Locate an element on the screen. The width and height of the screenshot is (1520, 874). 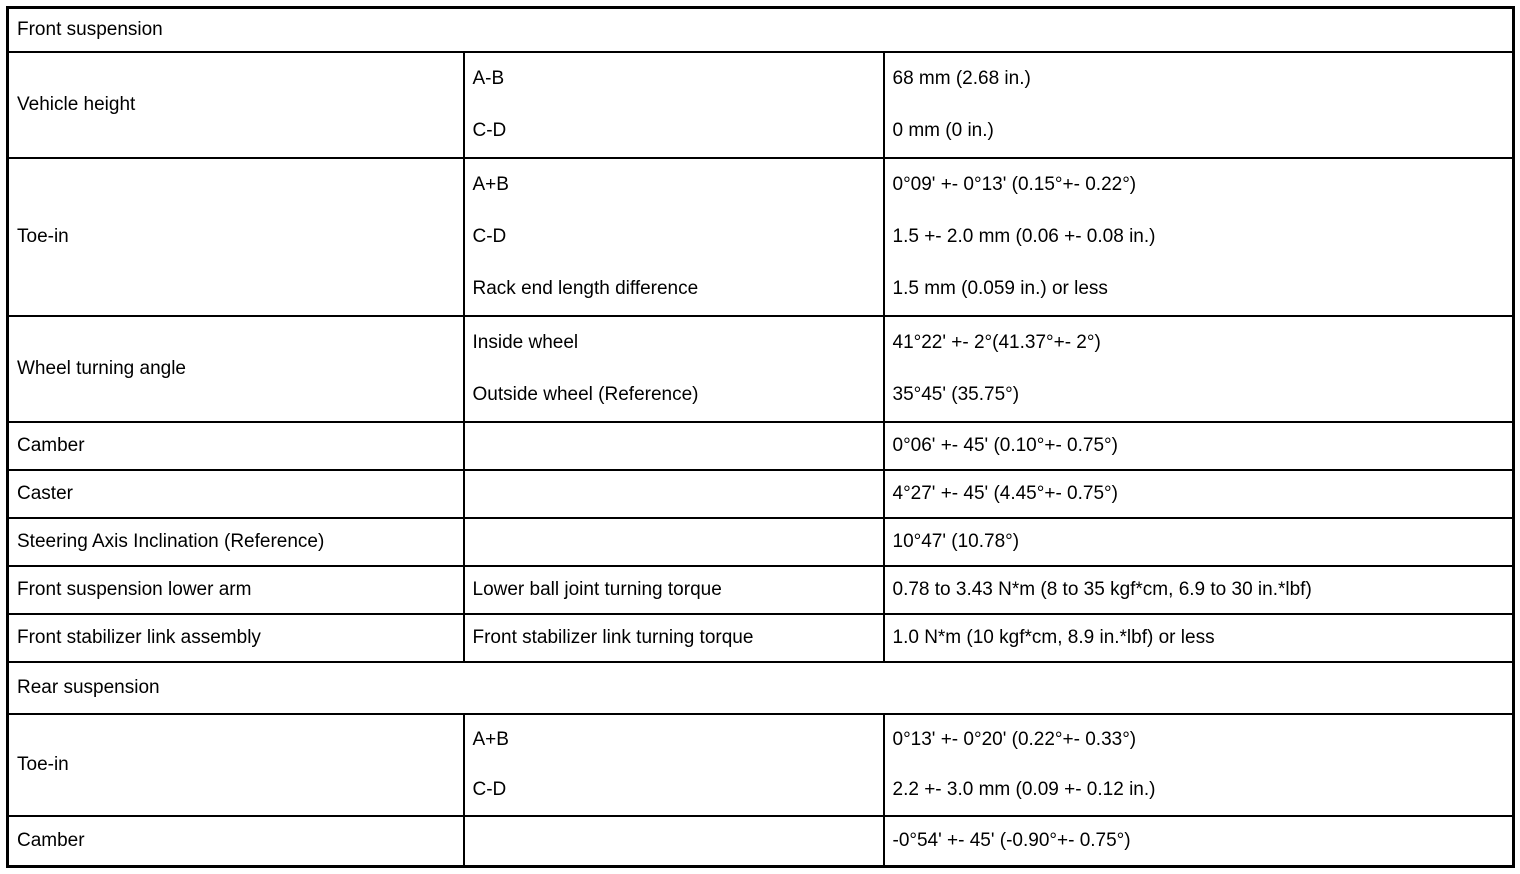
param-label: Inside wheel is located at coordinates (525, 342).